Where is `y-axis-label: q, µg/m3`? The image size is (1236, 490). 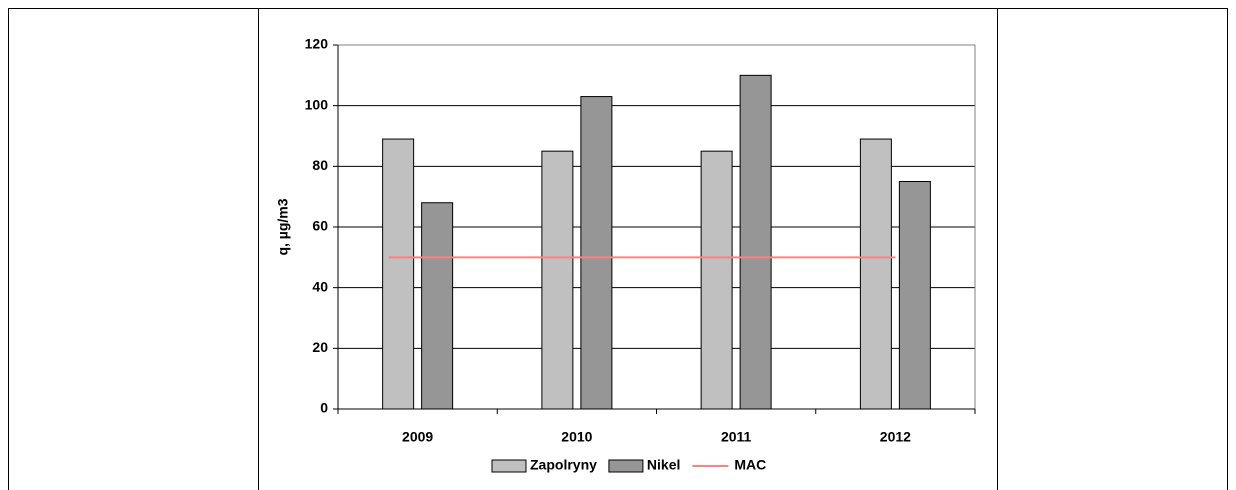 y-axis-label: q, µg/m3 is located at coordinates (283, 226).